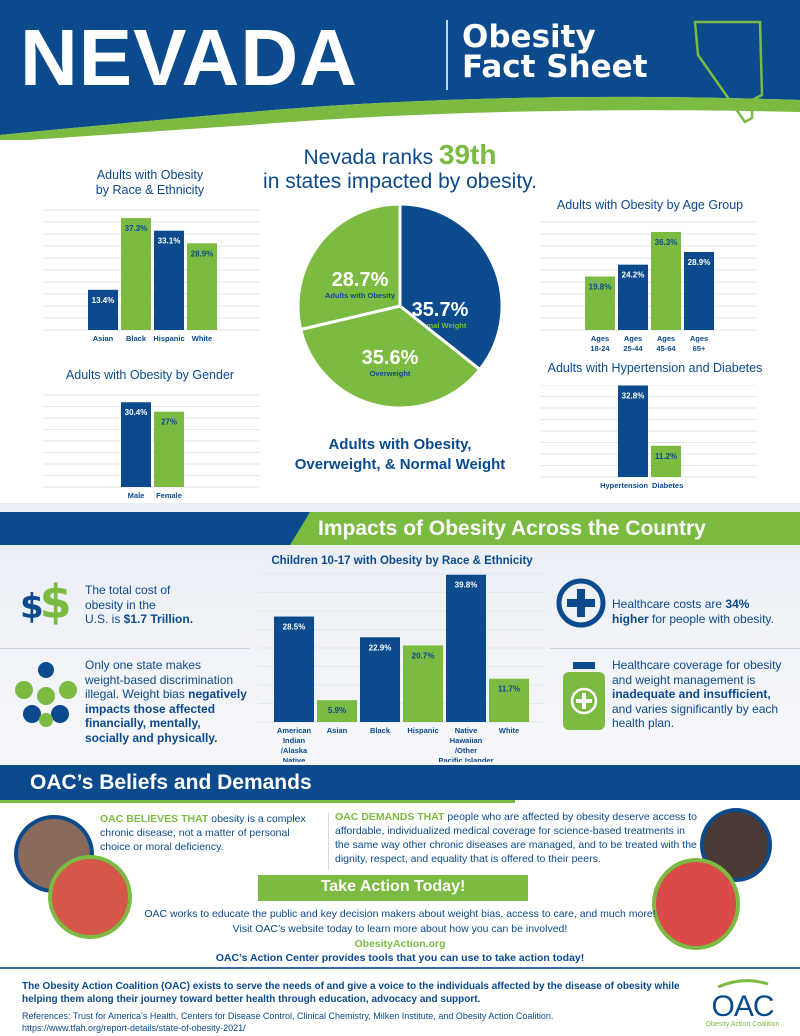 The image size is (800, 1036). What do you see at coordinates (600, 338) in the screenshot?
I see `category-label: Ages` at bounding box center [600, 338].